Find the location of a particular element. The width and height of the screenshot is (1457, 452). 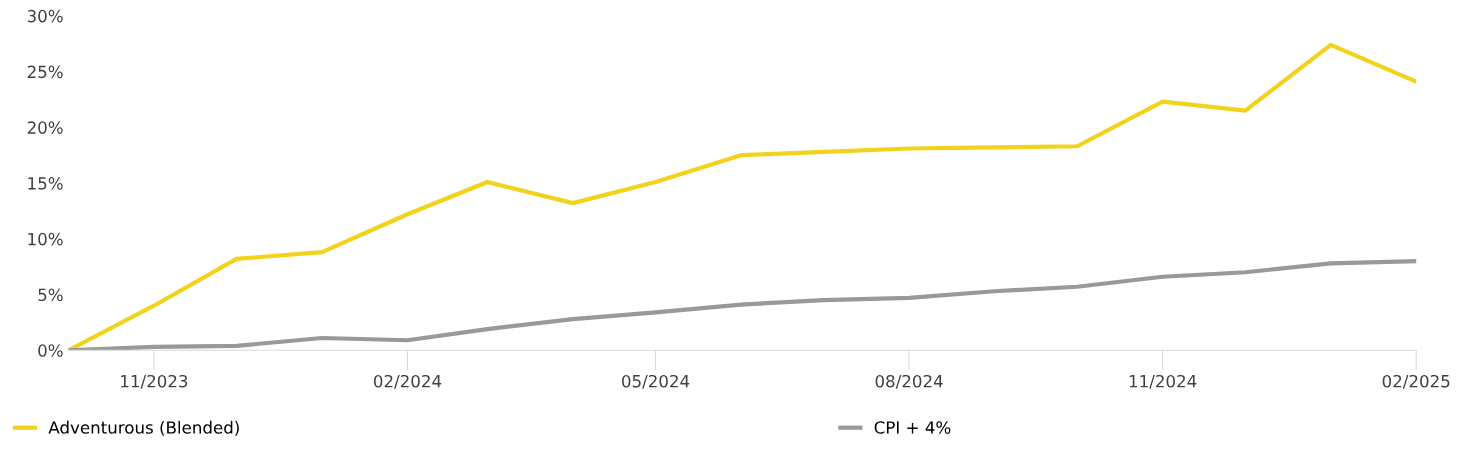

y-tick-label: 0% is located at coordinates (50, 350).